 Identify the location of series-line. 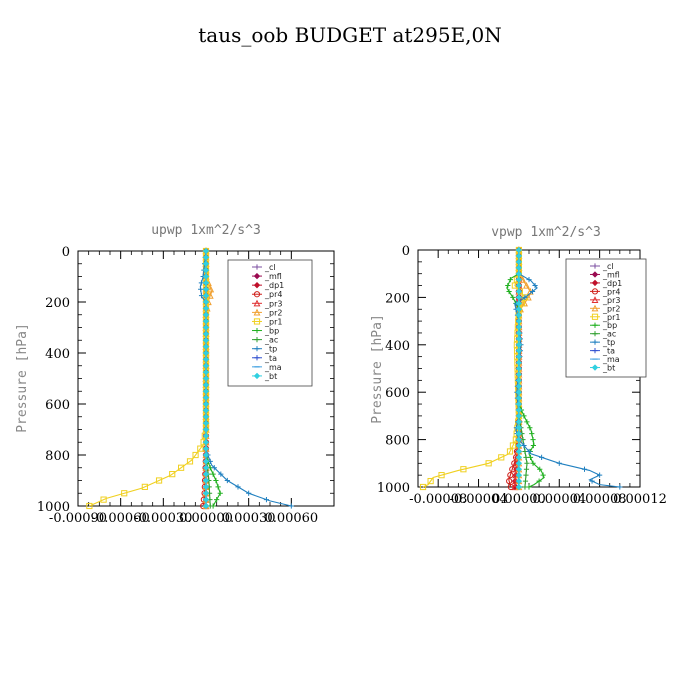
(148, 379).